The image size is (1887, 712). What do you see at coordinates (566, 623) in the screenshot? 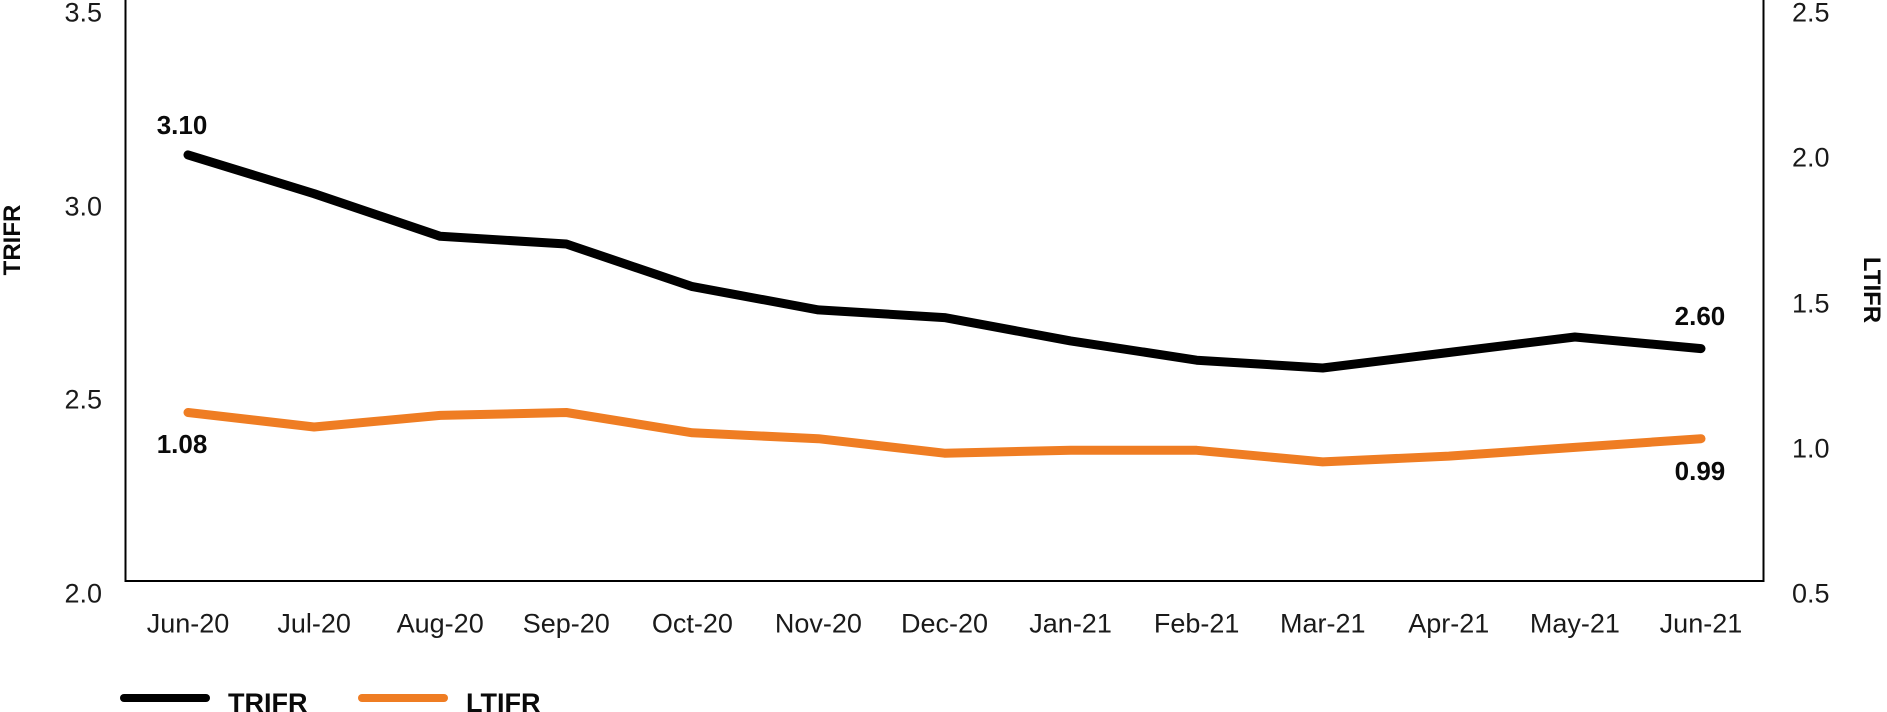
I see `x-axis-label: Sep-20` at bounding box center [566, 623].